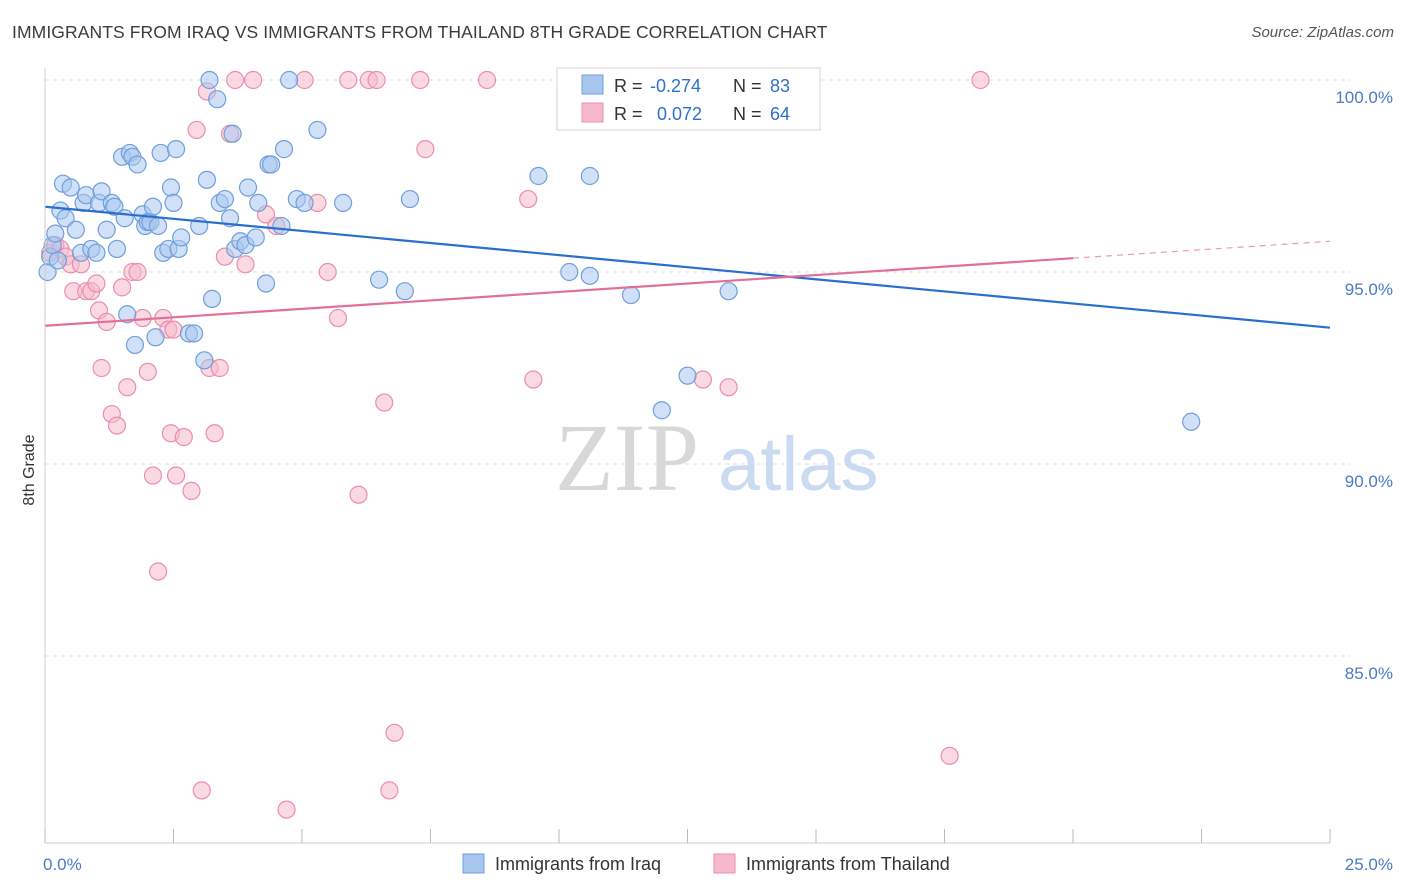  I want to click on x-tick-label-min: 0.0%, so click(62, 864).